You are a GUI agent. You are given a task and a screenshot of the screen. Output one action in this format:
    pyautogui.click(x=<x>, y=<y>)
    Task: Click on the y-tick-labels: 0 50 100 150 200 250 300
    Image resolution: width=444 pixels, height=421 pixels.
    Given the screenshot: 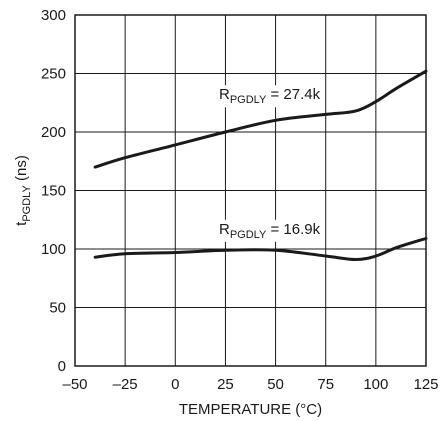 What is the action you would take?
    pyautogui.click(x=53, y=191)
    